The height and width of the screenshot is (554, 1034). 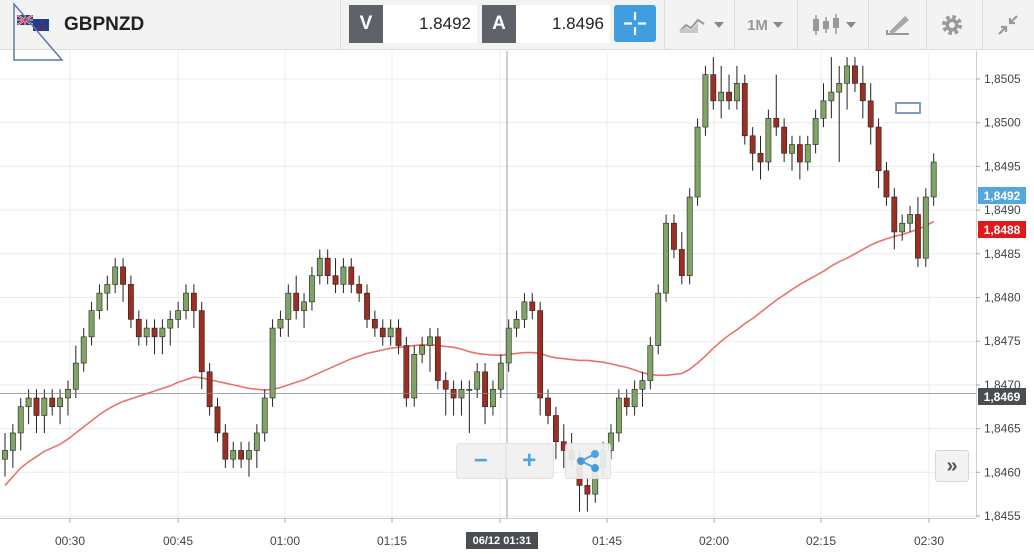 What do you see at coordinates (635, 23) in the screenshot?
I see `crosshair-button` at bounding box center [635, 23].